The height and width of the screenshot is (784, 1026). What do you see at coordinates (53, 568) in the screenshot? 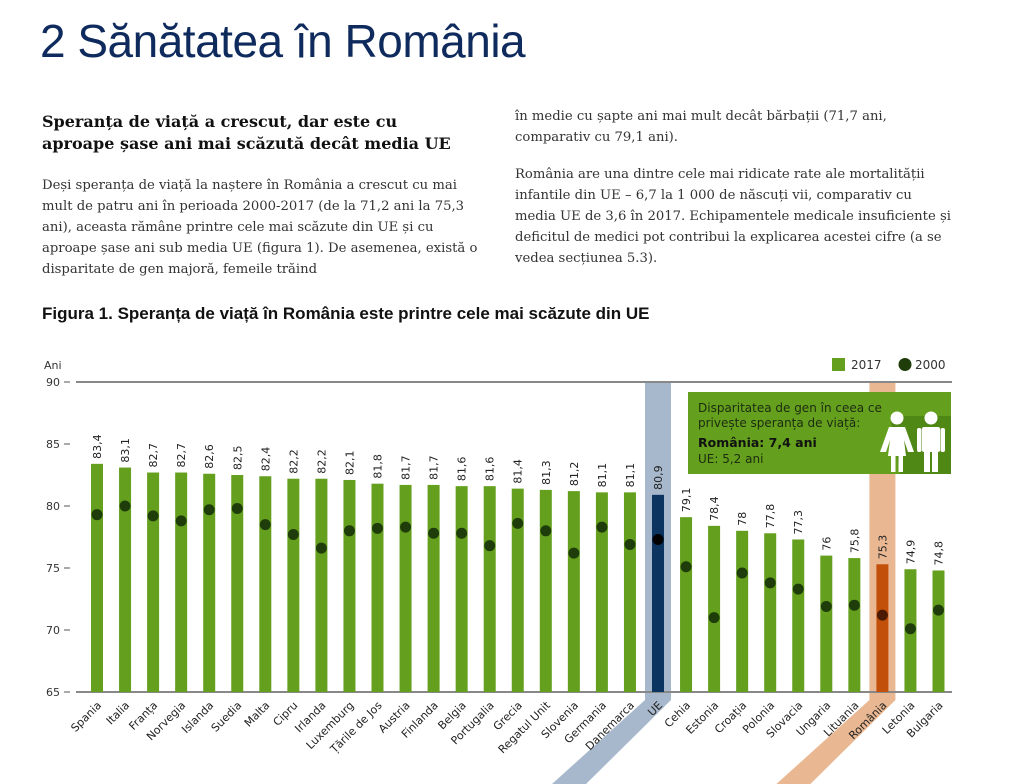
I see `y-tick-label: 75` at bounding box center [53, 568].